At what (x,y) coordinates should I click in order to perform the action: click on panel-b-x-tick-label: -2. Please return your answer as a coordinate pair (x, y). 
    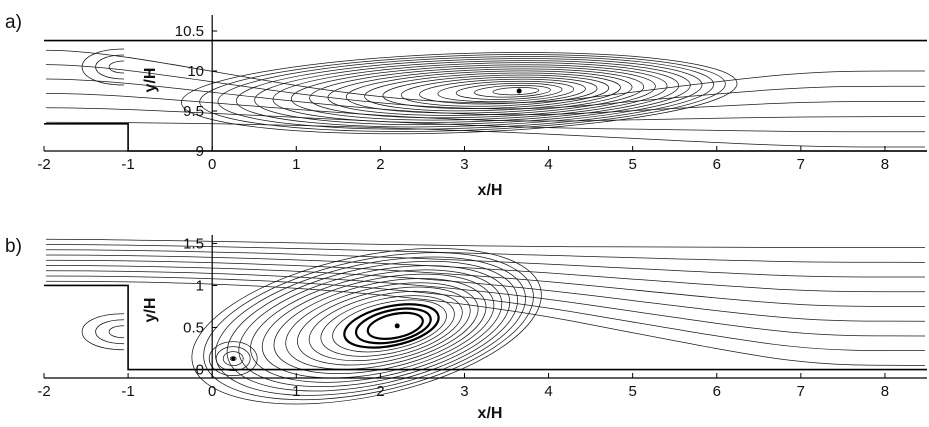
    Looking at the image, I should click on (43, 391).